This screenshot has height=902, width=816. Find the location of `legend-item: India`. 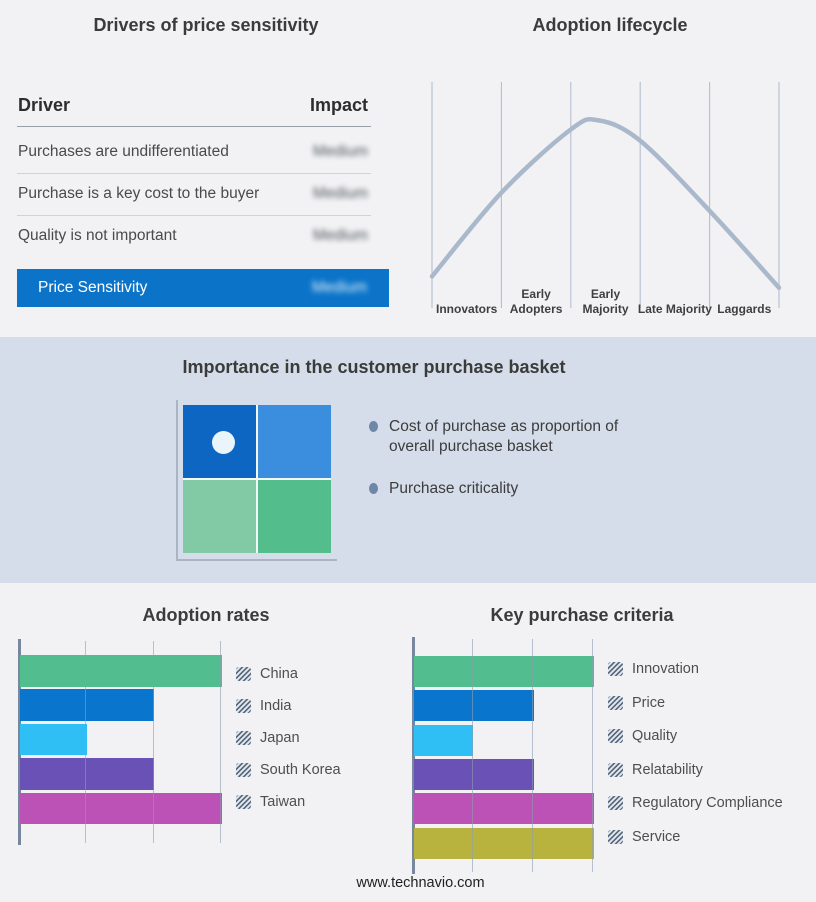

legend-item: India is located at coordinates (263, 706).